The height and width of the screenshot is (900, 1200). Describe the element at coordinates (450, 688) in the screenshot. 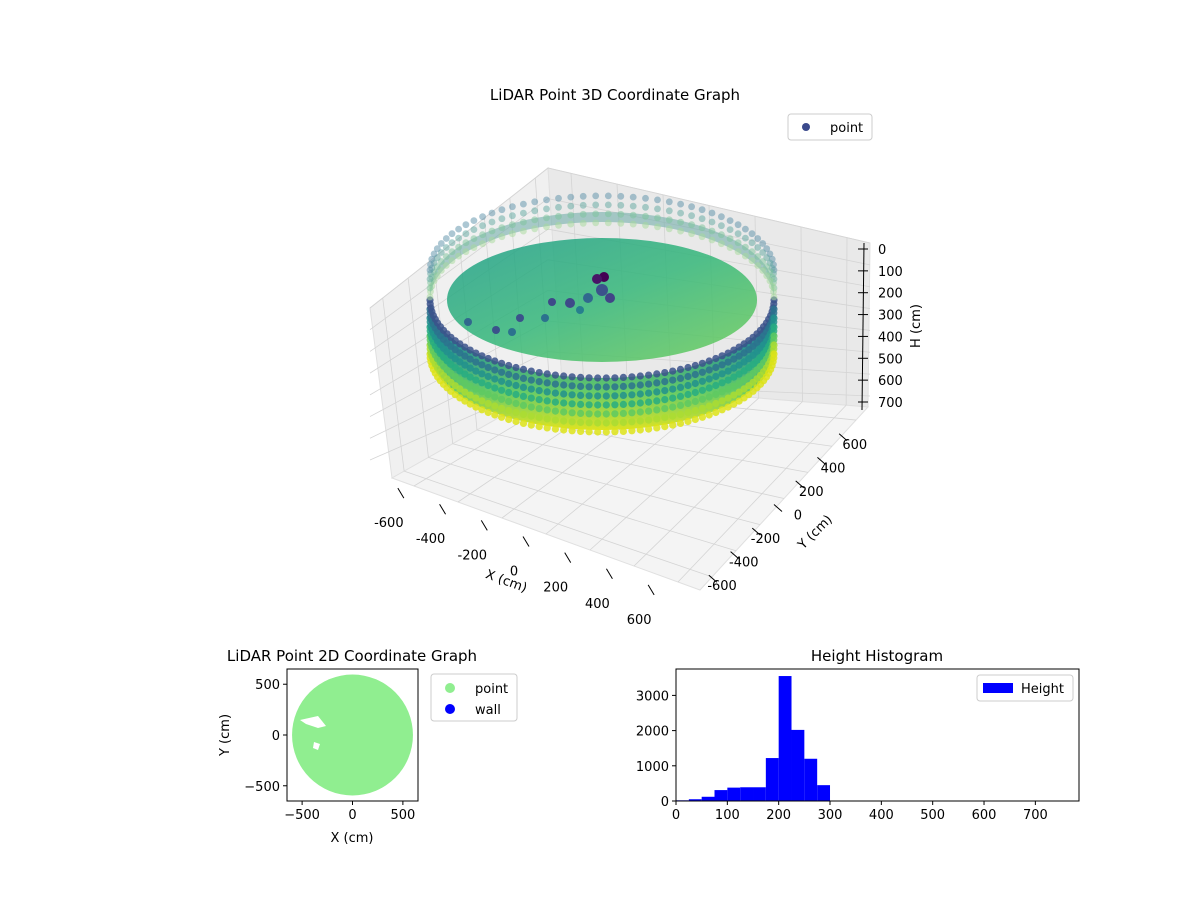

I see `legend-2d-point-marker` at that location.